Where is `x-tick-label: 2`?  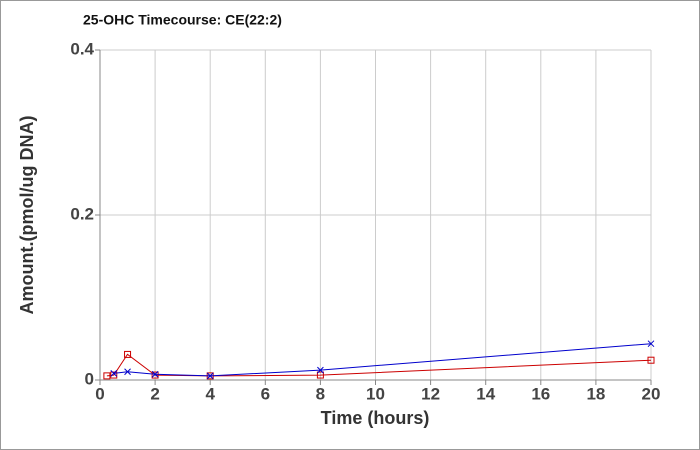
x-tick-label: 2 is located at coordinates (154, 393).